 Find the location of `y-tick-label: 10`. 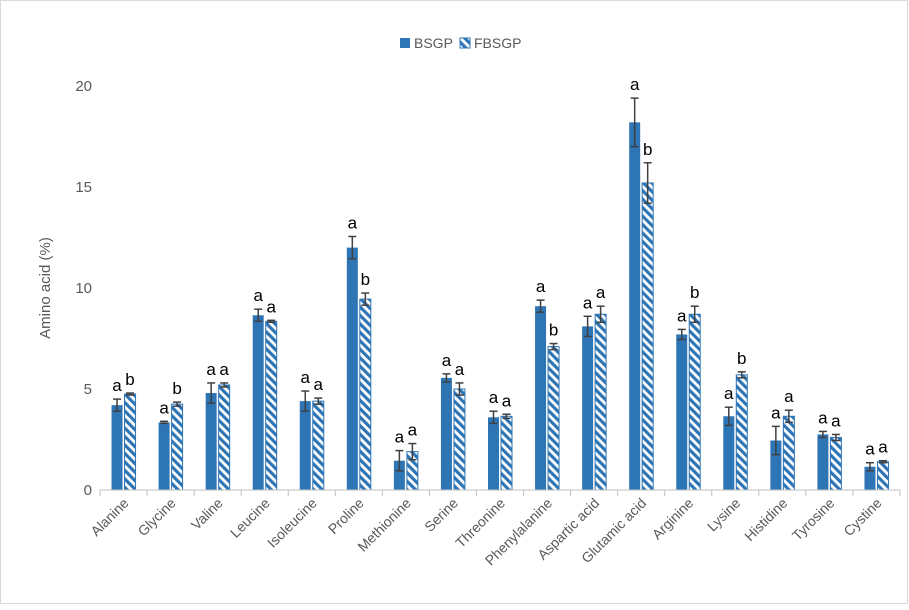

y-tick-label: 10 is located at coordinates (83, 288).